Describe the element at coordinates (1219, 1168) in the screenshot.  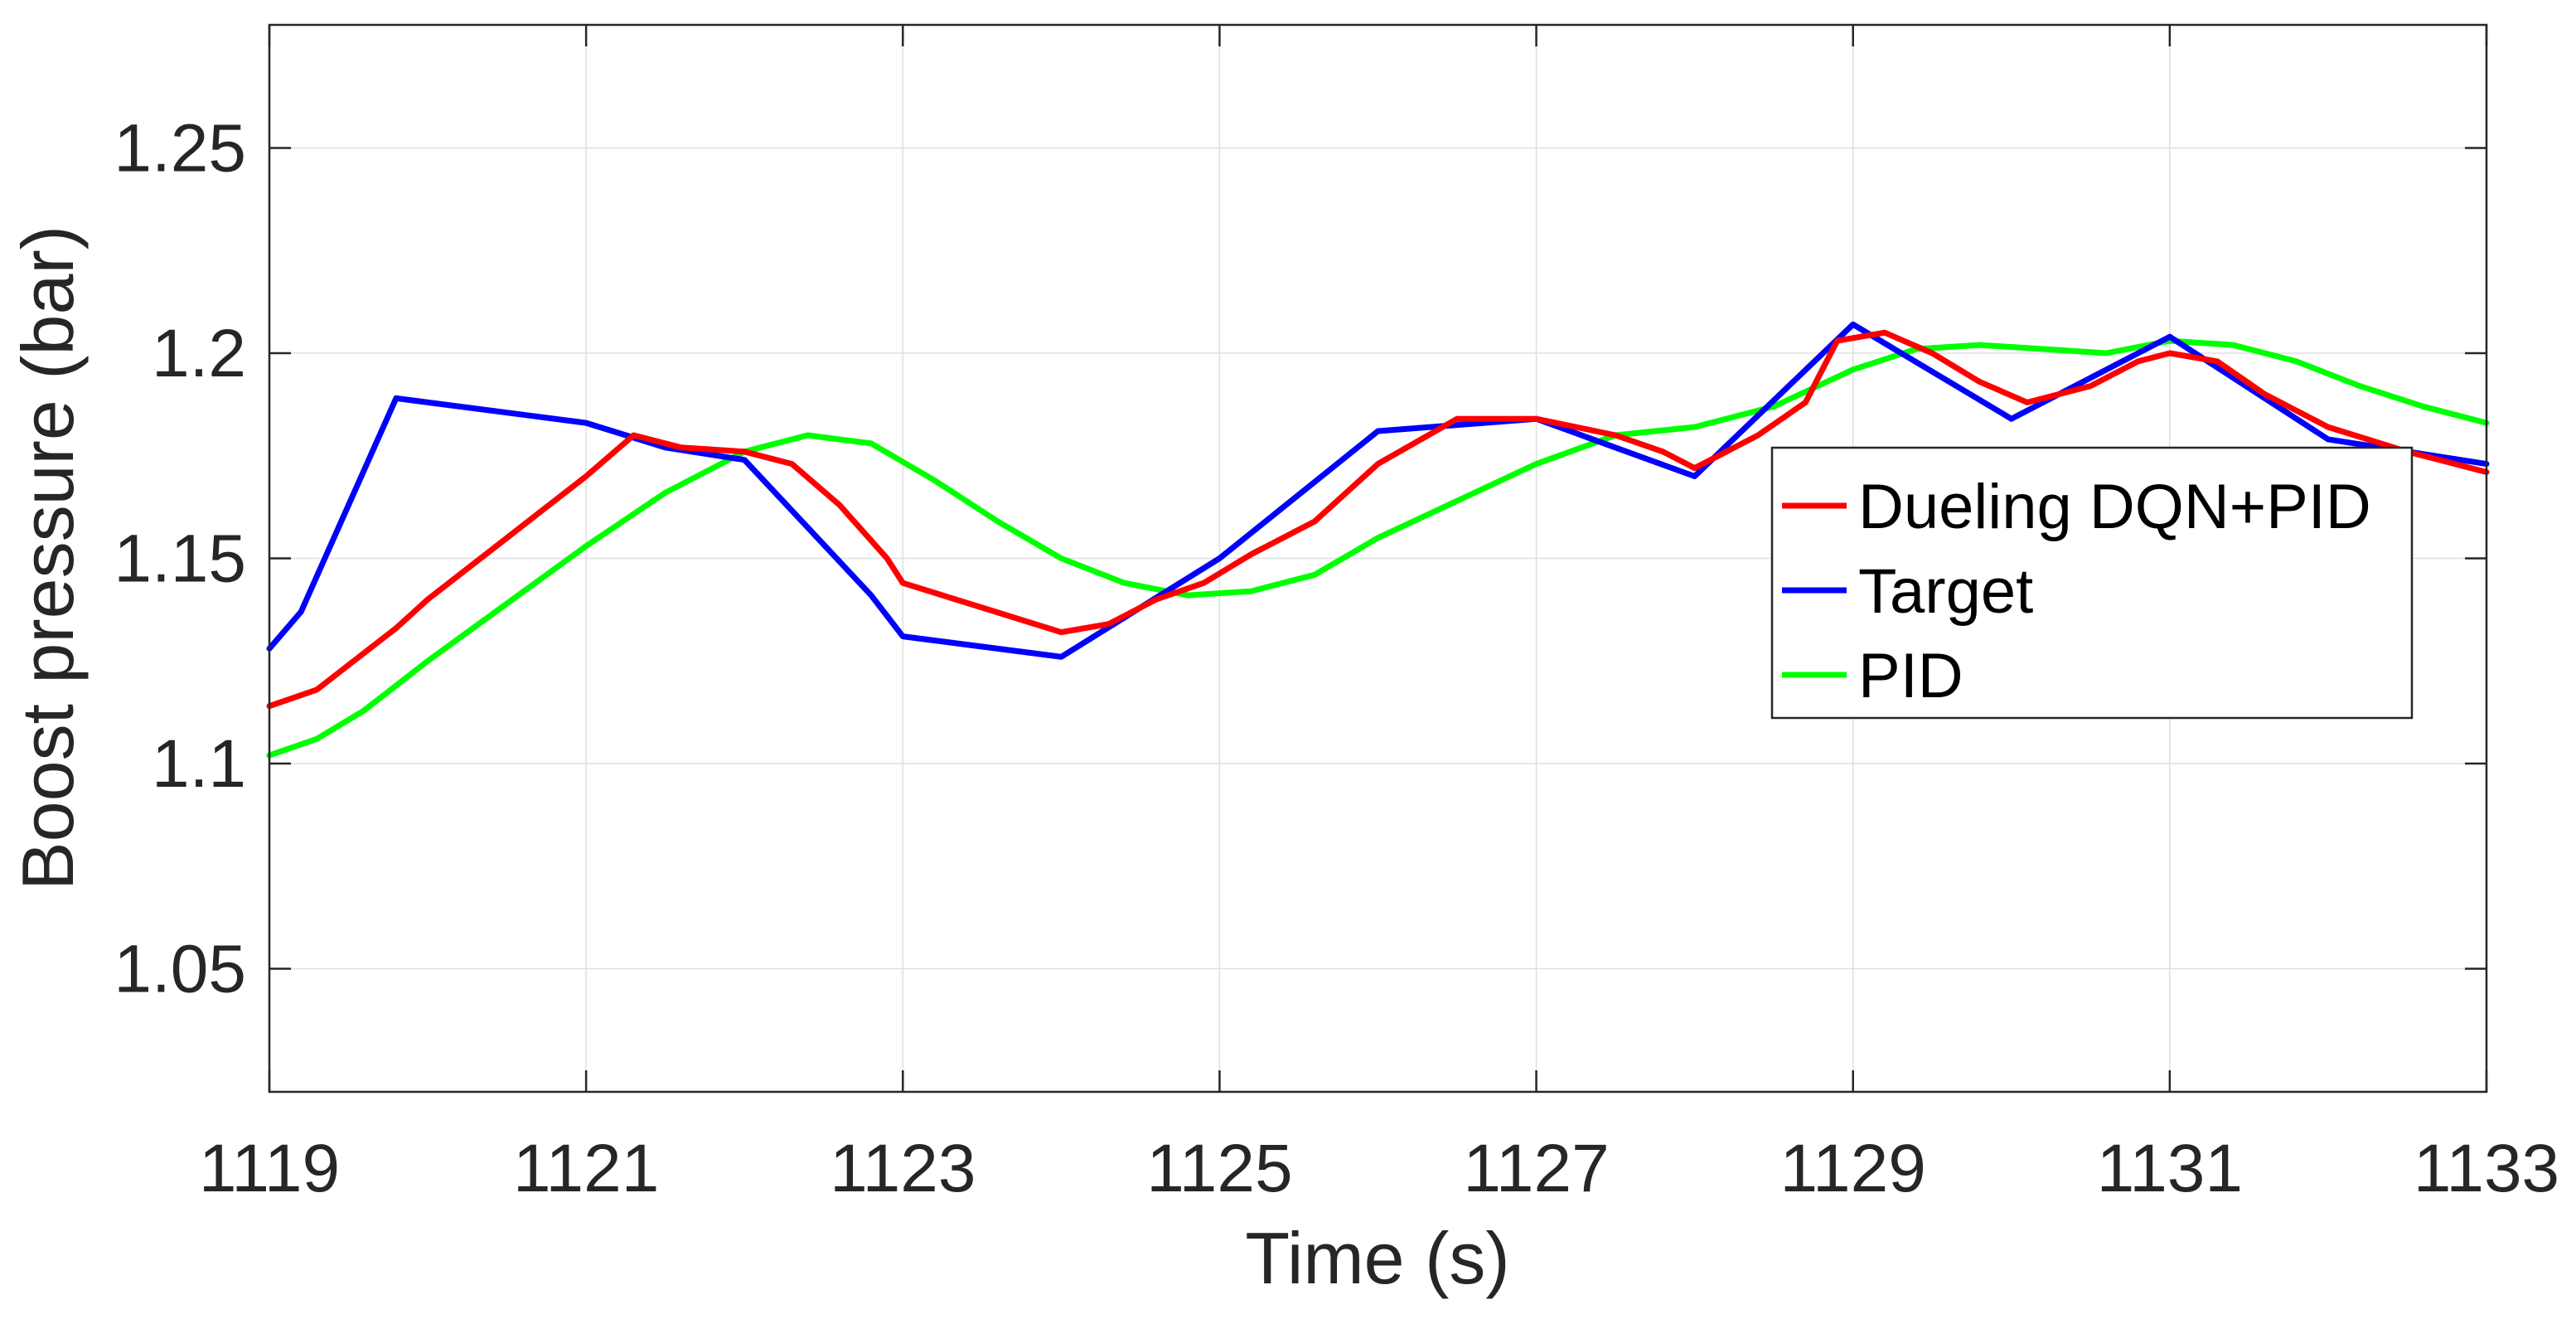
I see `x-tick-label-1125: 1125` at that location.